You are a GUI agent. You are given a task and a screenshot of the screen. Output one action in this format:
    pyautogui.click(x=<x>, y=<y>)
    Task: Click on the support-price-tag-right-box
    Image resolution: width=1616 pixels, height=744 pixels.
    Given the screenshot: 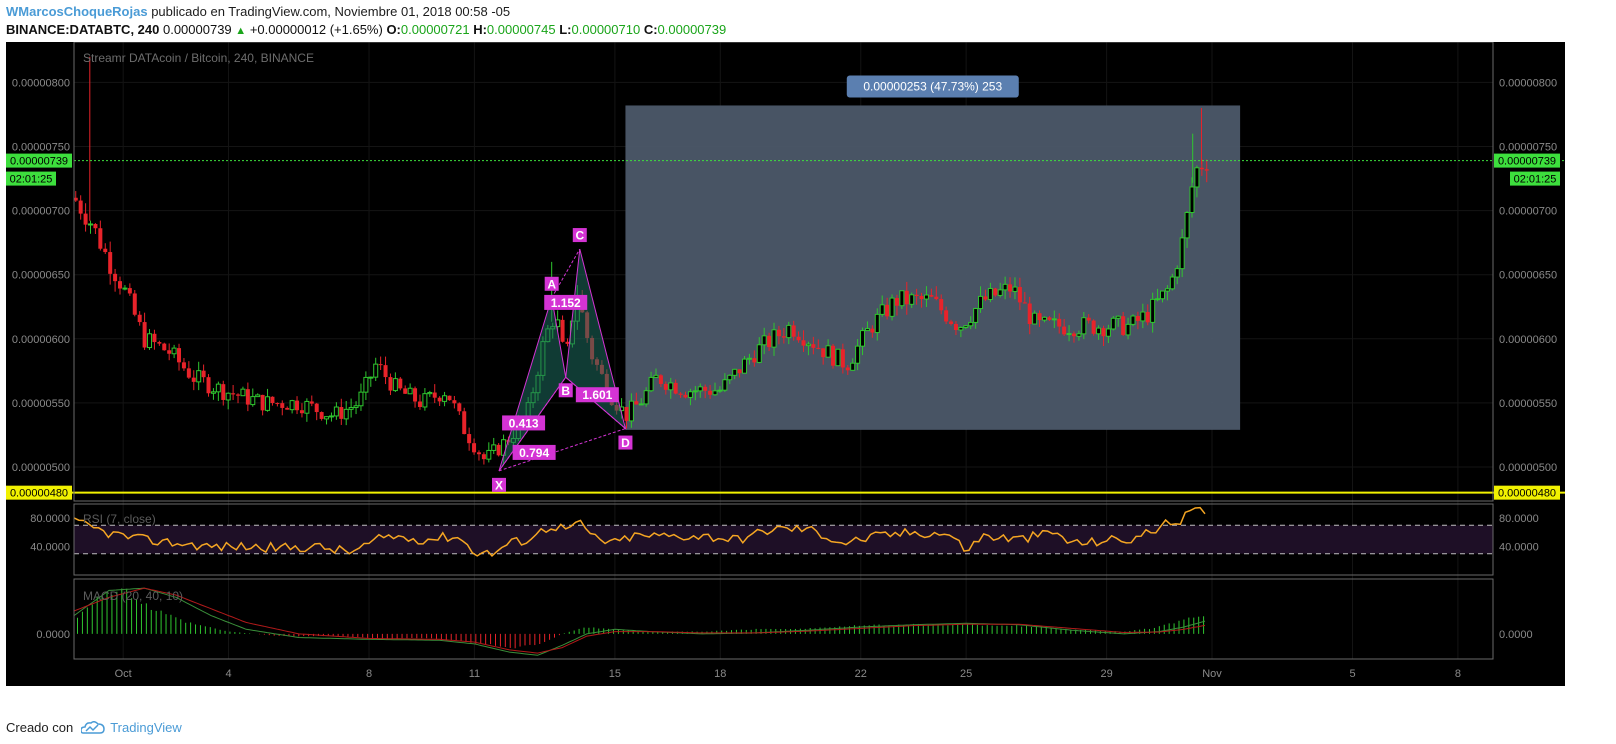 What is the action you would take?
    pyautogui.click(x=1527, y=492)
    